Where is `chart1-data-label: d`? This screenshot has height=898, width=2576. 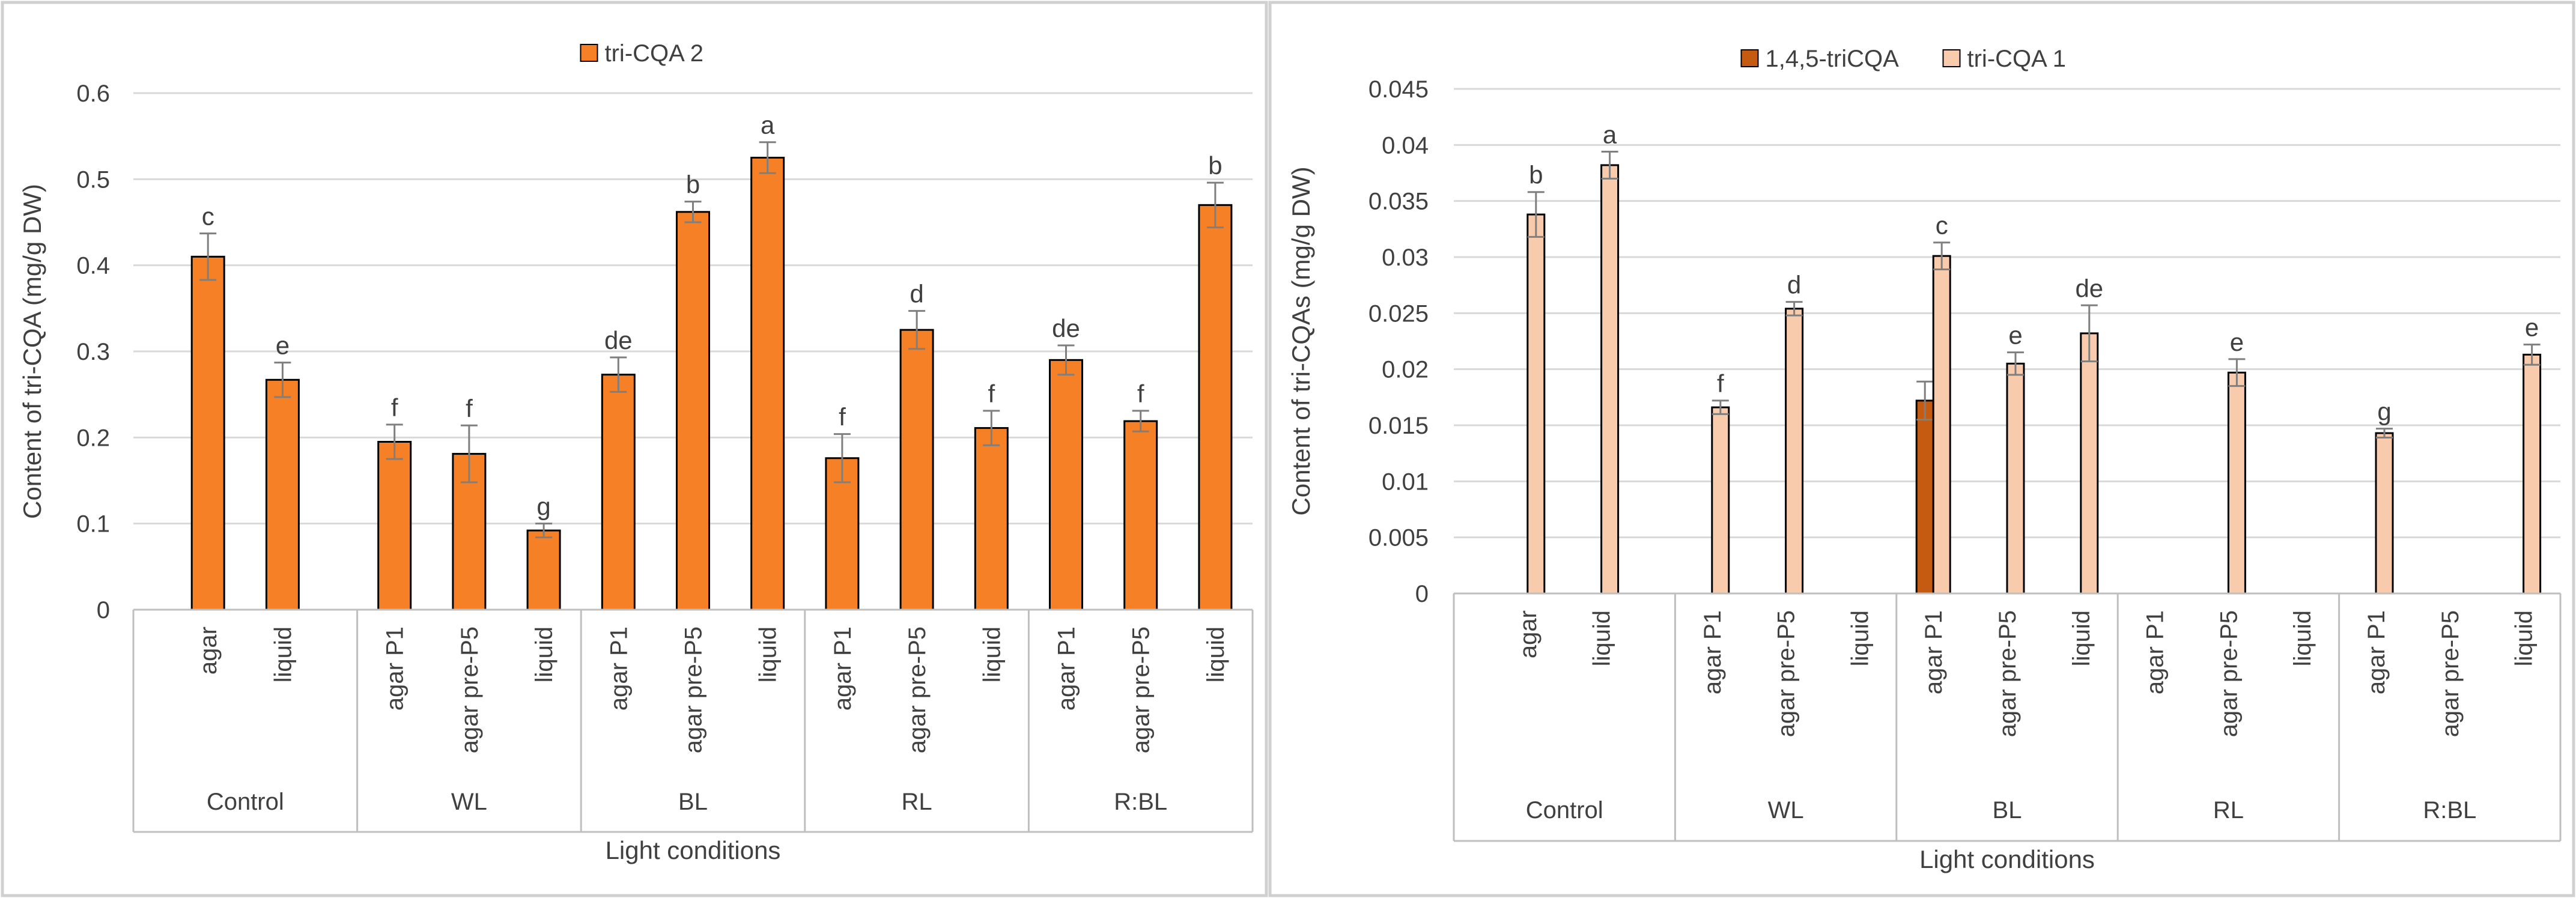 chart1-data-label: d is located at coordinates (1794, 285).